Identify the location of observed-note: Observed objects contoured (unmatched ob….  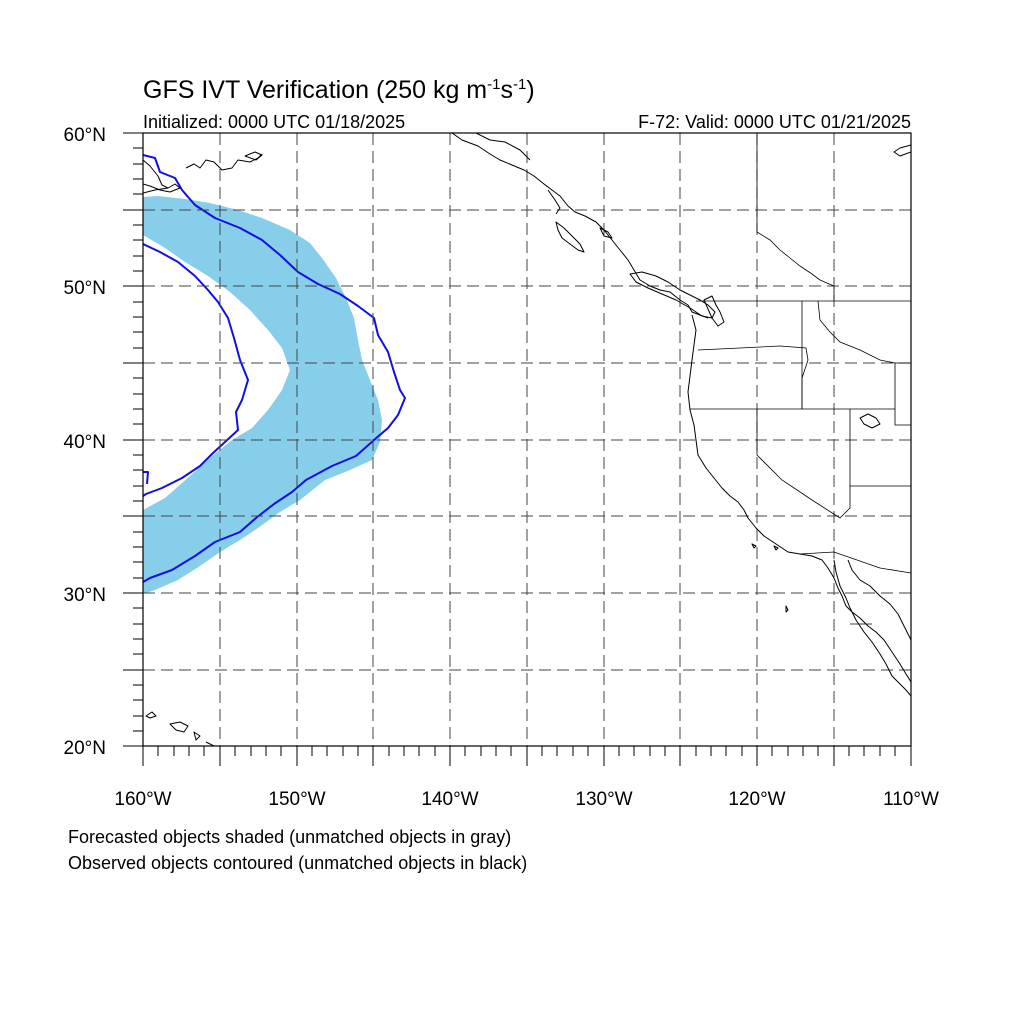
(297, 863).